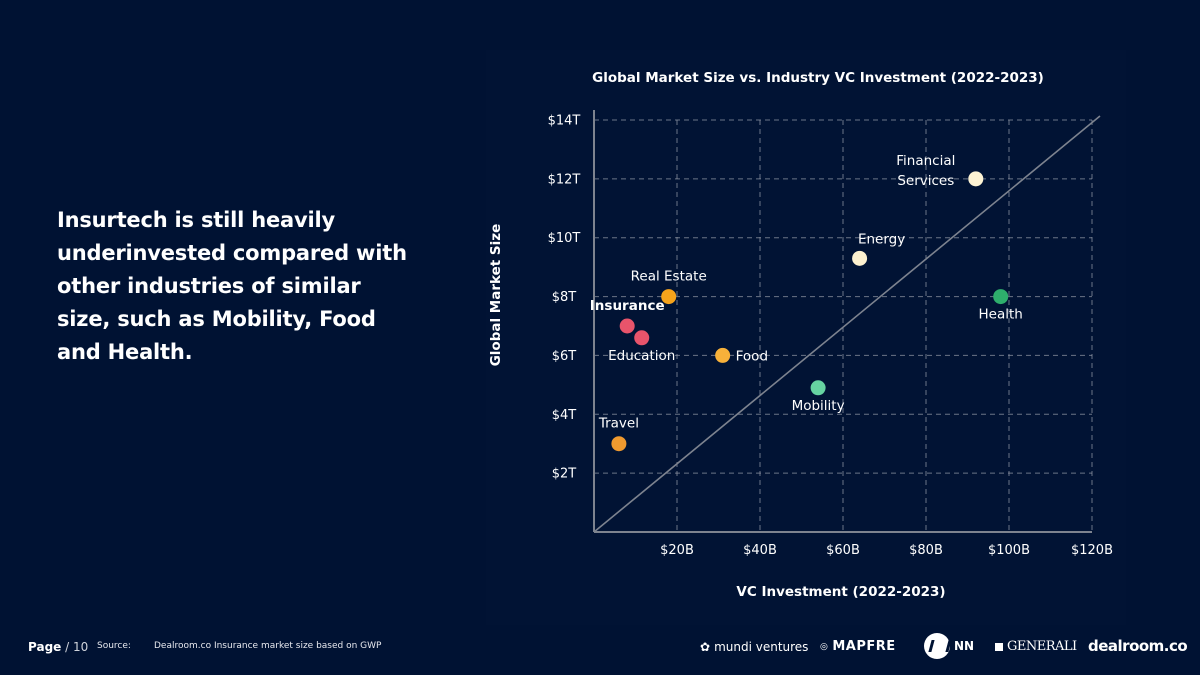  I want to click on nn-logo: NN, so click(949, 646).